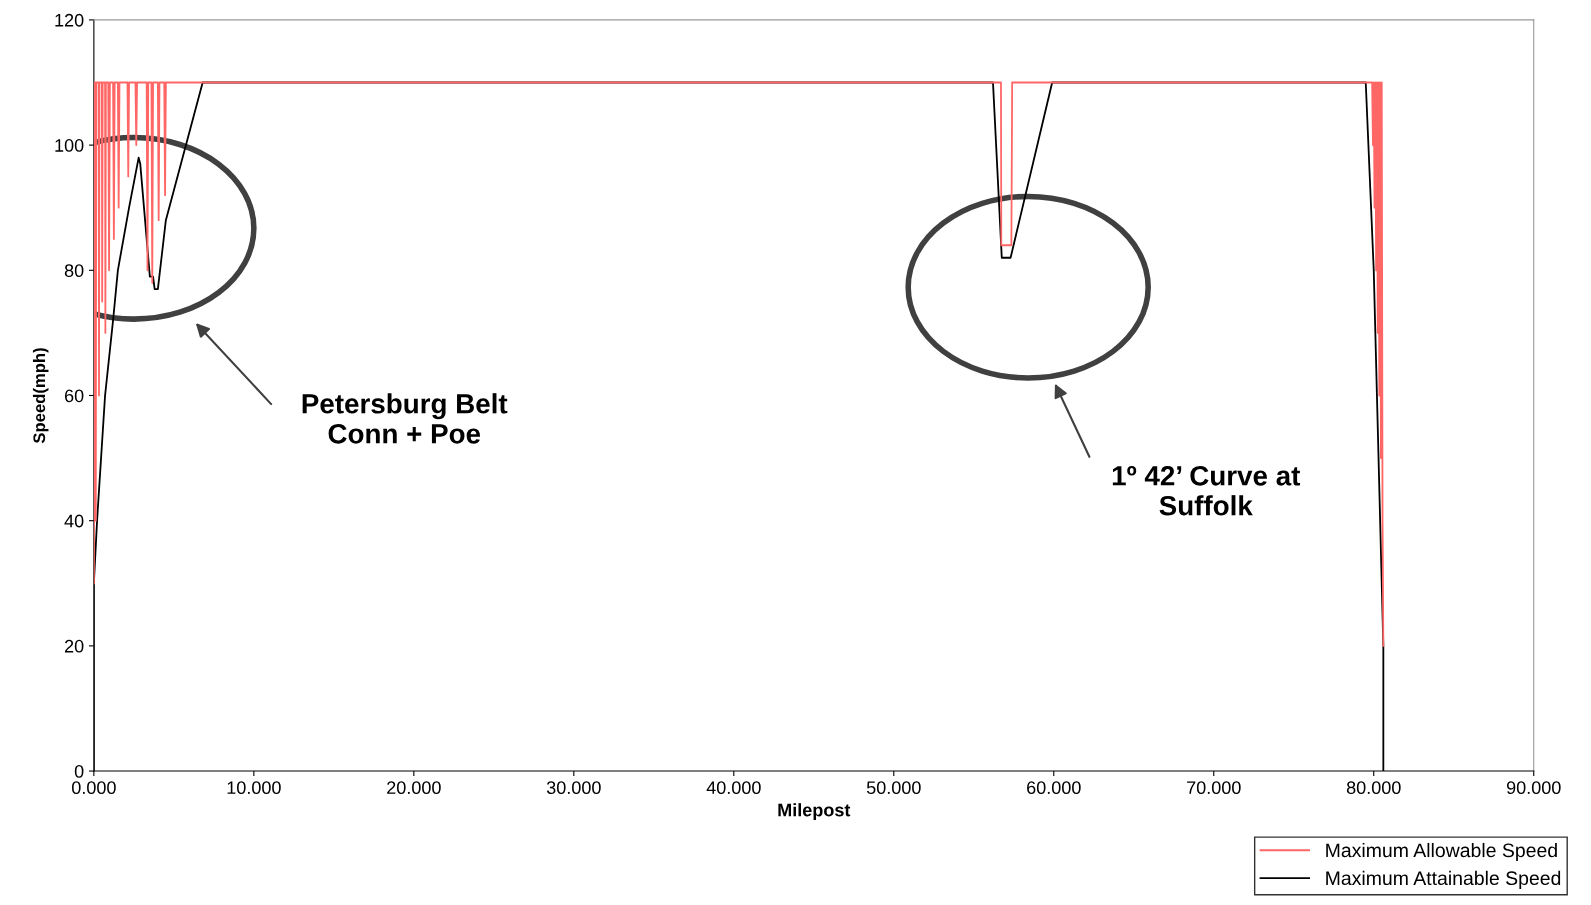  What do you see at coordinates (79, 771) in the screenshot?
I see `y-tick-label: 0` at bounding box center [79, 771].